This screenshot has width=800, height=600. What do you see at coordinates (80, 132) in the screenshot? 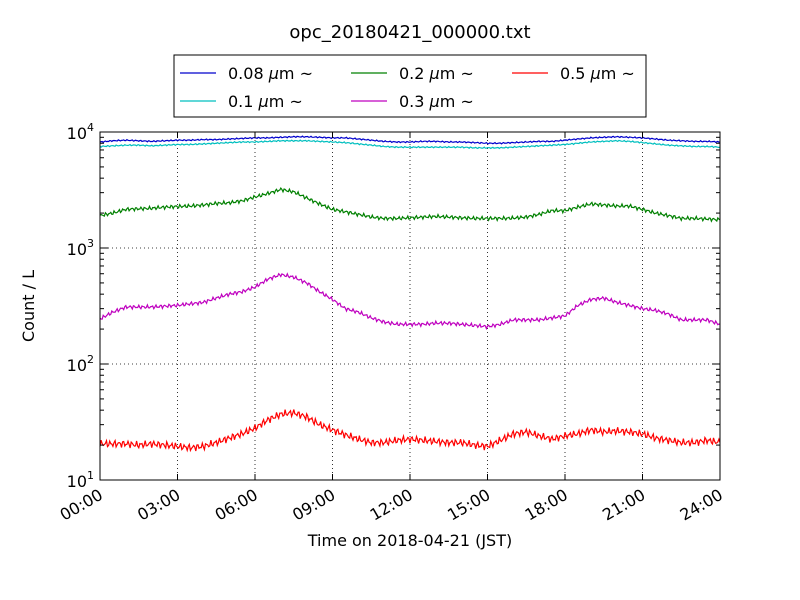
I see `y-tick-label: 10⁴` at bounding box center [80, 132].